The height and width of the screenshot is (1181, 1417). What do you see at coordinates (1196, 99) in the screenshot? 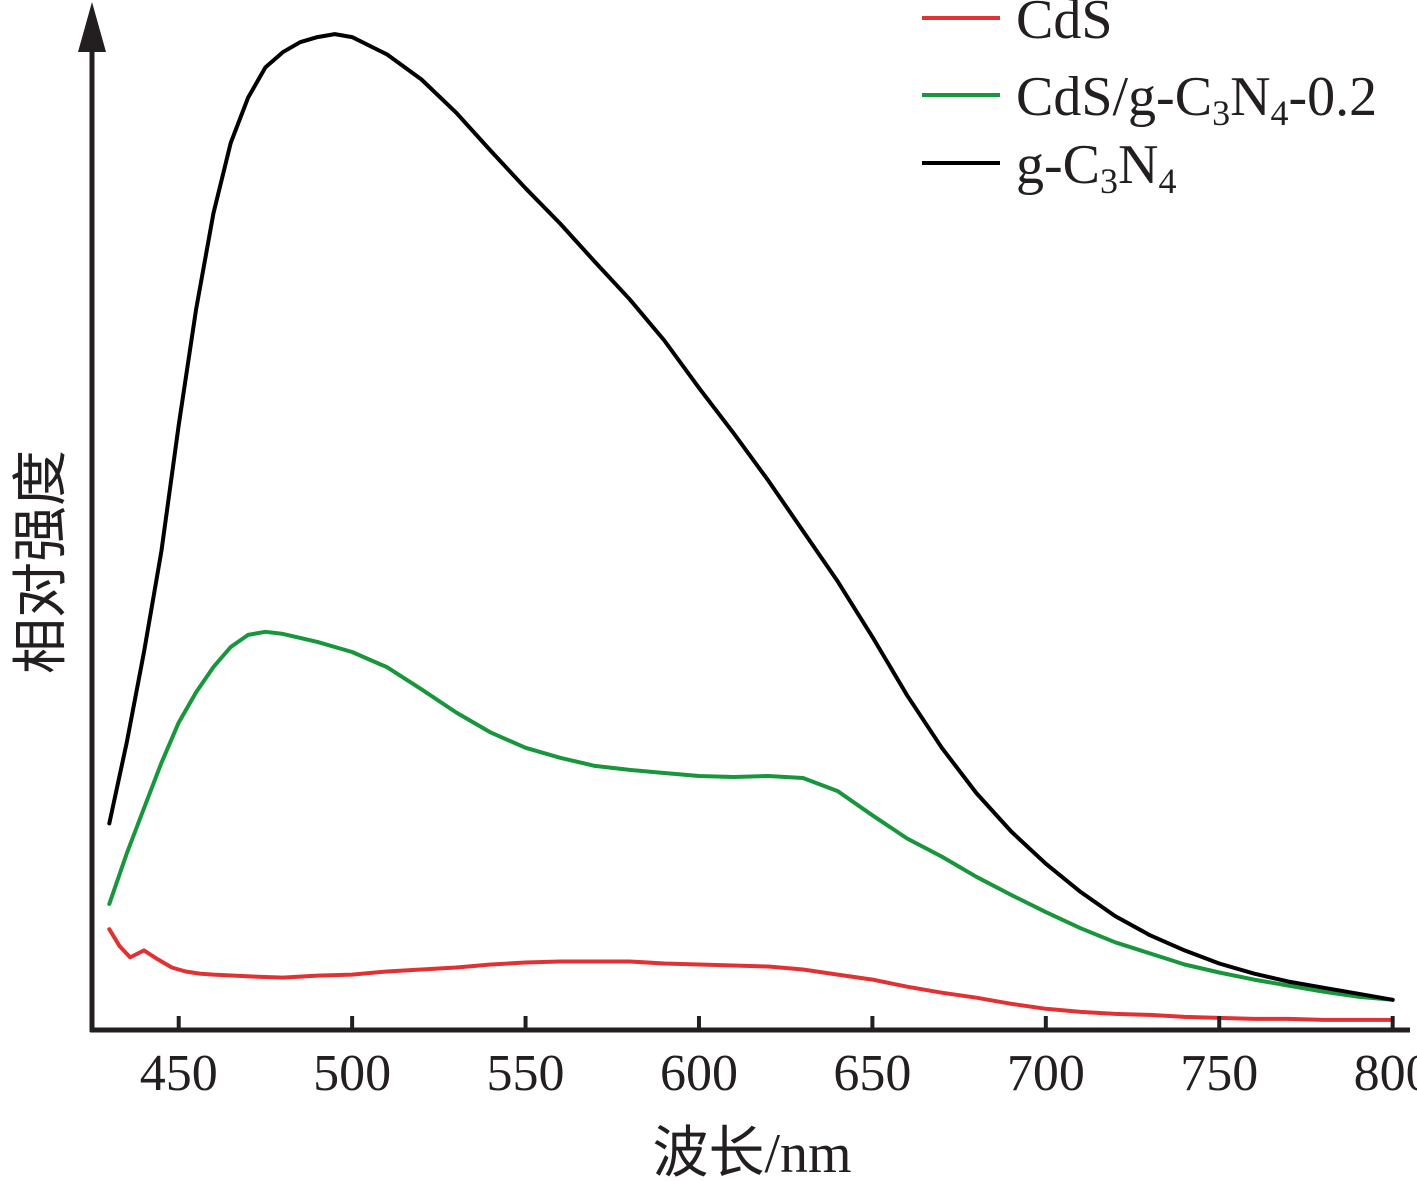
I see `legend-label-composite: CdS/g-C3N4-0.2` at bounding box center [1196, 99].